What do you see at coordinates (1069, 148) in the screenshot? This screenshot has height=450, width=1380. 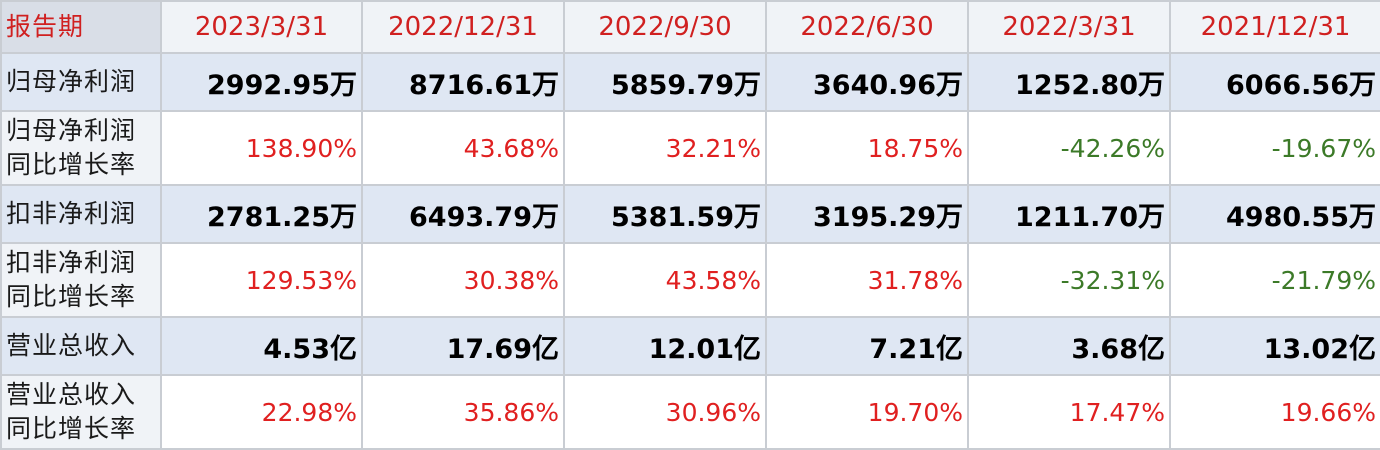 I see `growth-cell: -42.26%` at bounding box center [1069, 148].